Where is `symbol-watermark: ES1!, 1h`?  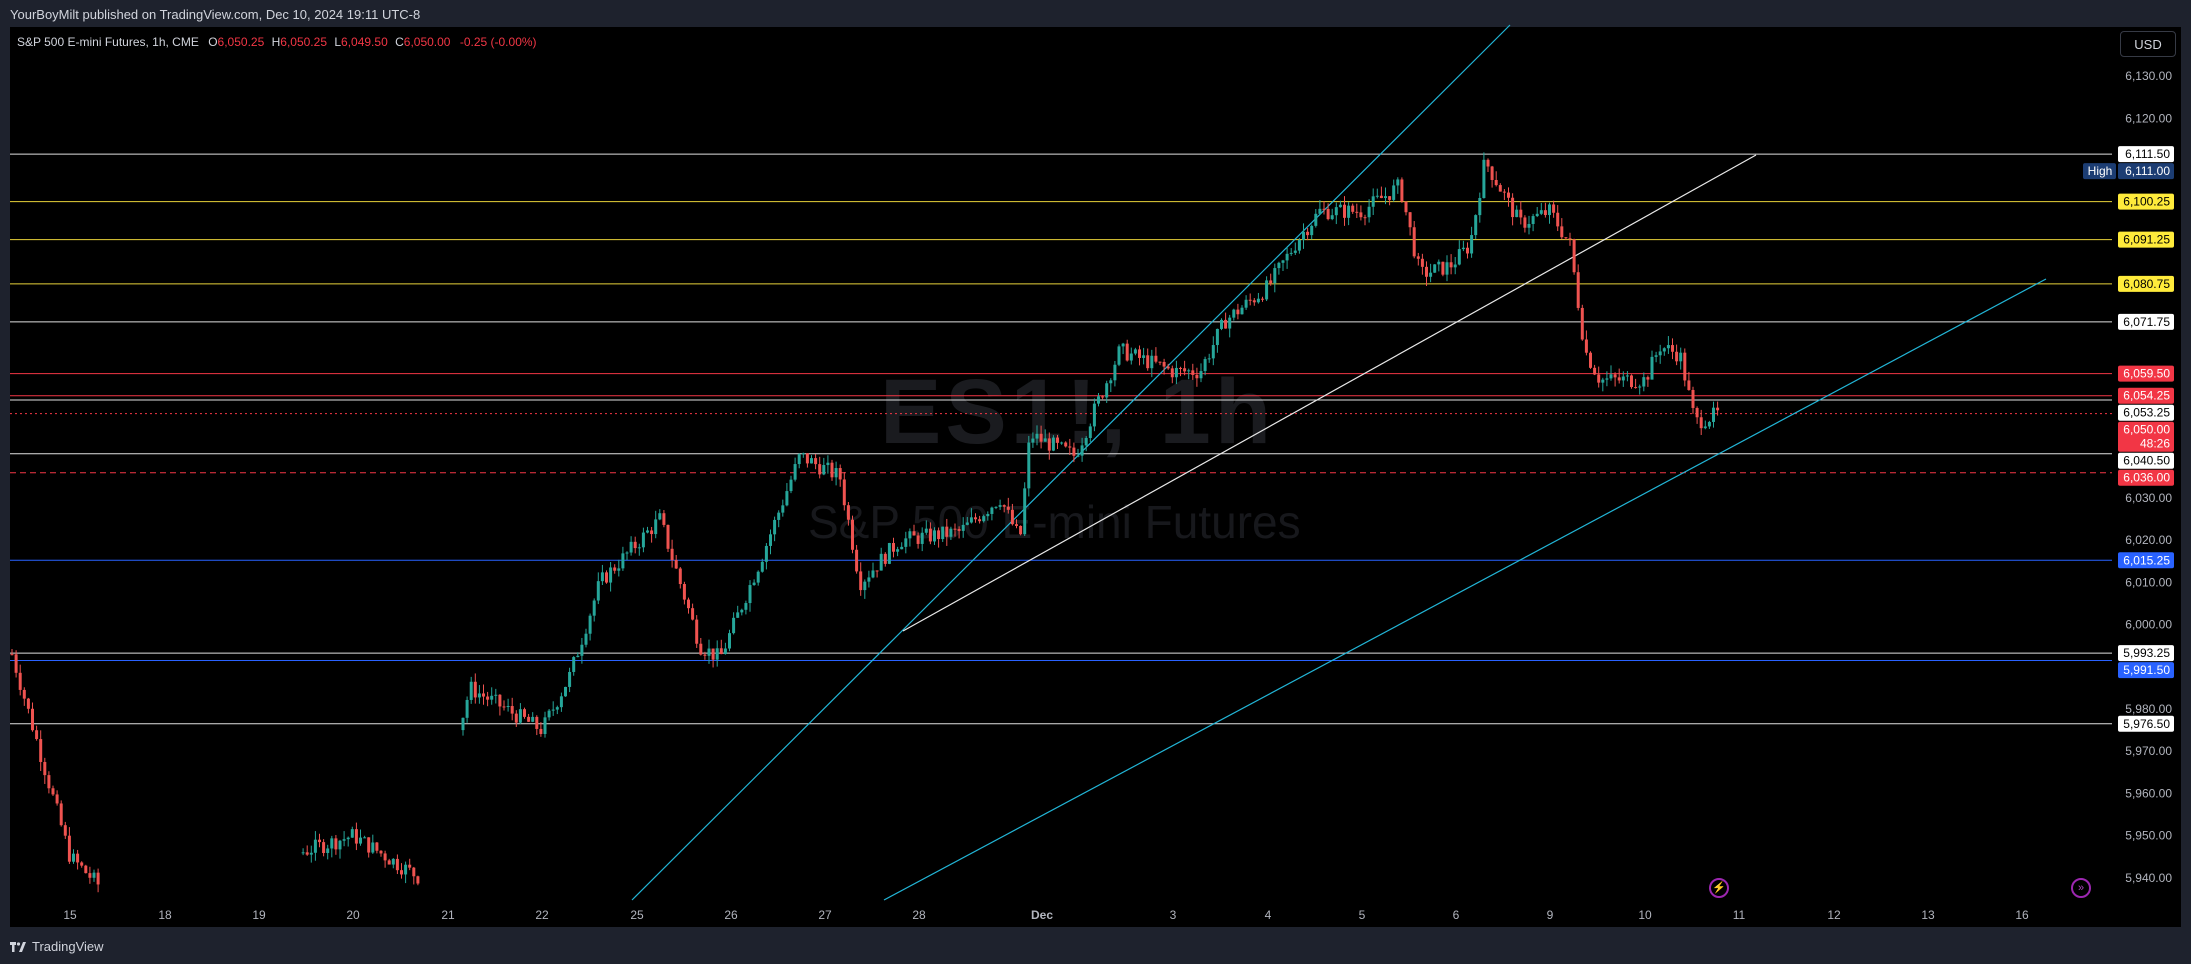 symbol-watermark: ES1!, 1h is located at coordinates (1078, 412).